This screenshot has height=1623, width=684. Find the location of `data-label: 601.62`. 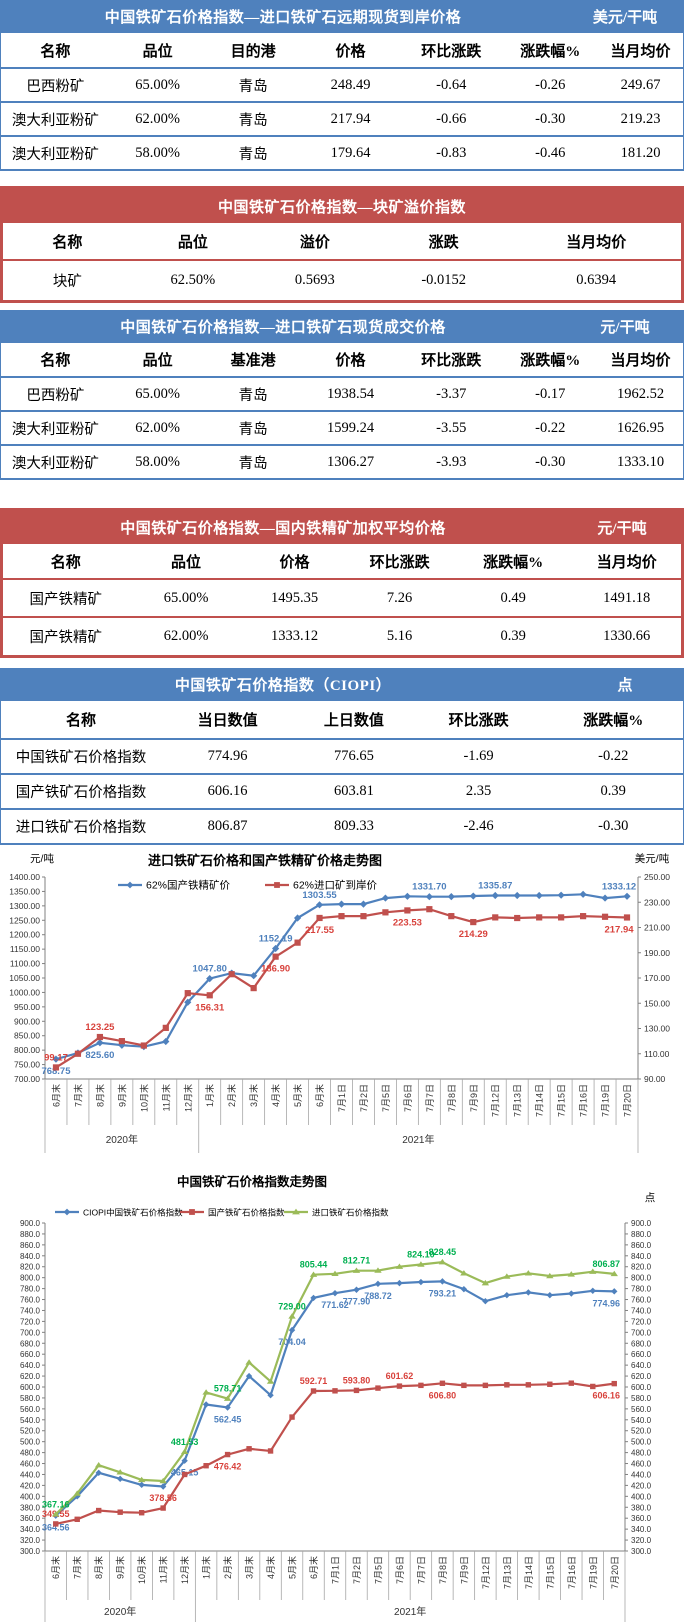

data-label: 601.62 is located at coordinates (400, 1376).